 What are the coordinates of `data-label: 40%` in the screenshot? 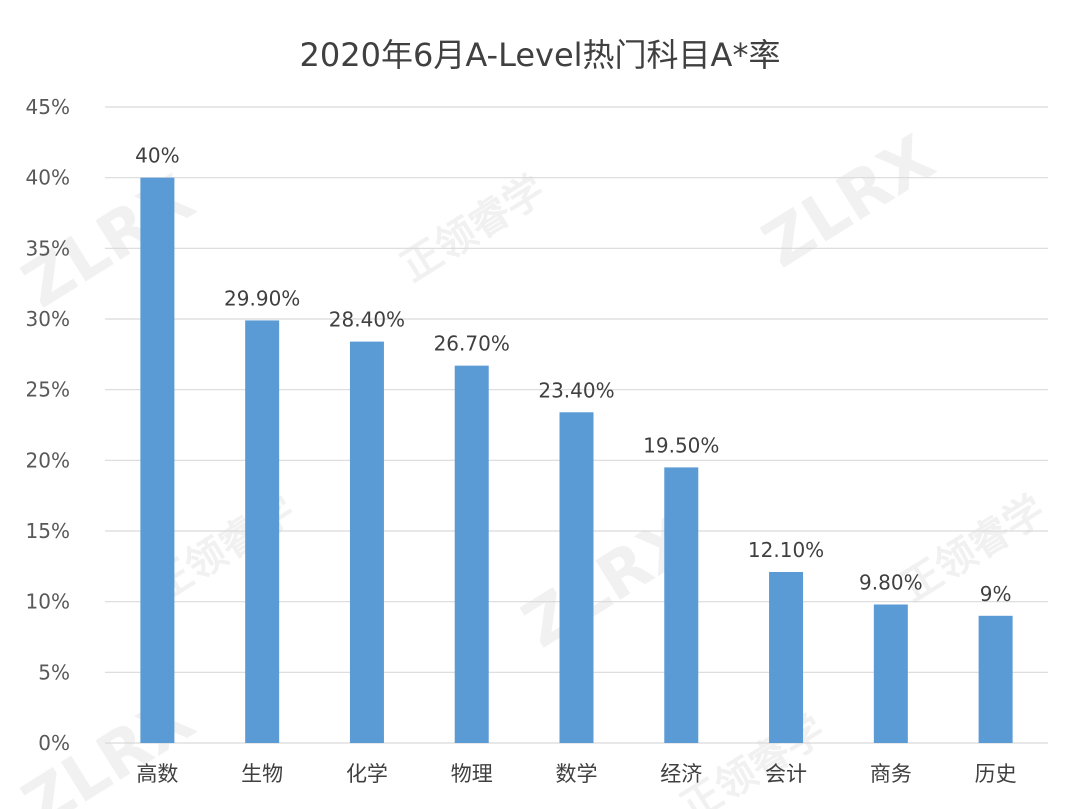 It's located at (157, 156).